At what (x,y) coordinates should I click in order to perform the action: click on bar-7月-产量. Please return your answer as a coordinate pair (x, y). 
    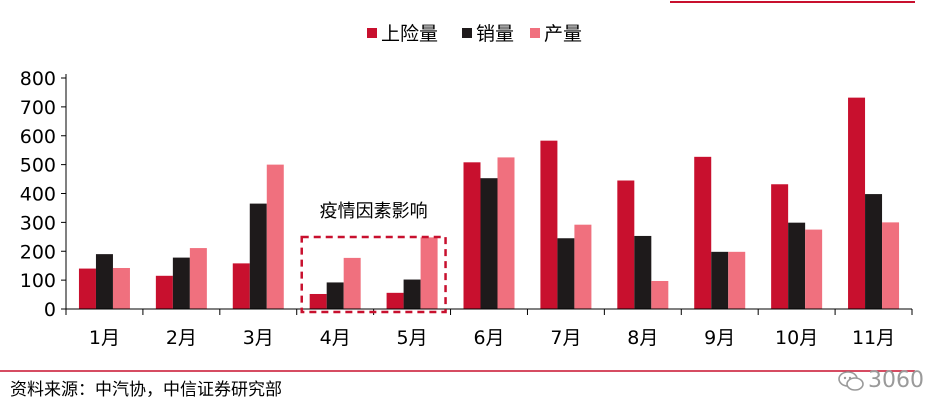
    Looking at the image, I should click on (583, 266).